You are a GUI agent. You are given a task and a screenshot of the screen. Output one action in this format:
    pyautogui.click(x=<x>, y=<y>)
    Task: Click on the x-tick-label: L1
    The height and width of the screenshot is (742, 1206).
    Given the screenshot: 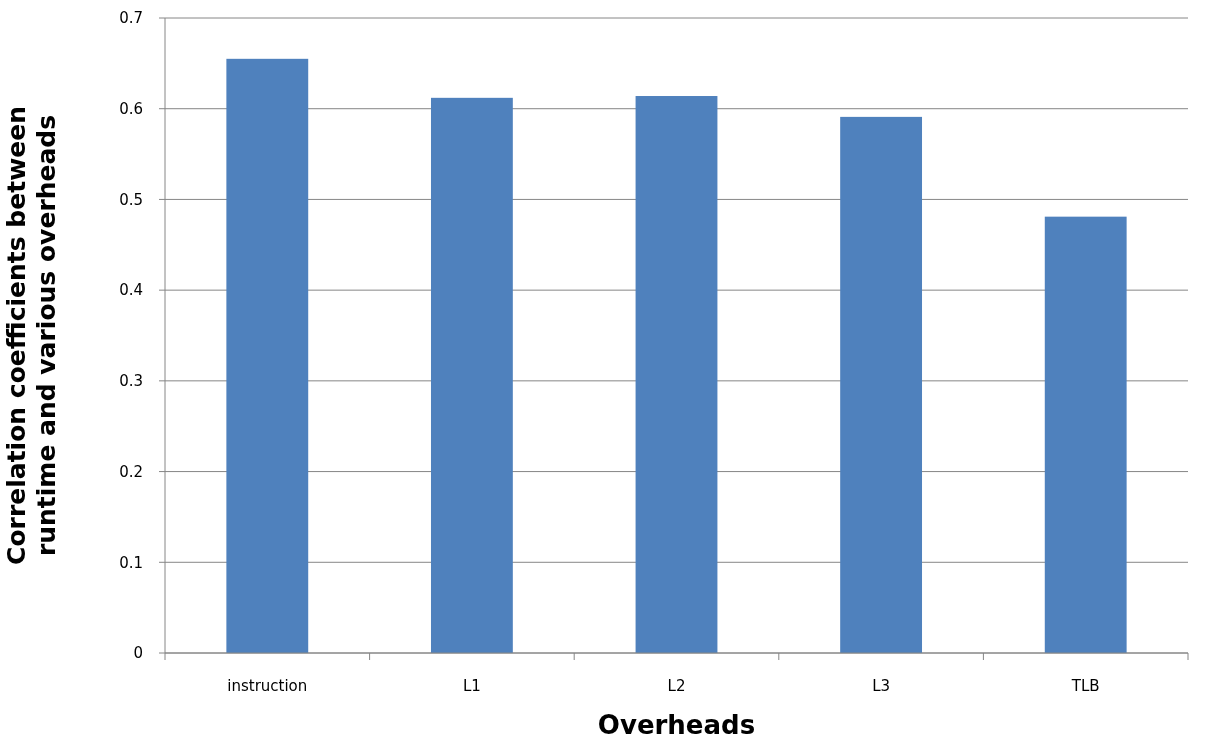 What is the action you would take?
    pyautogui.click(x=471, y=686)
    